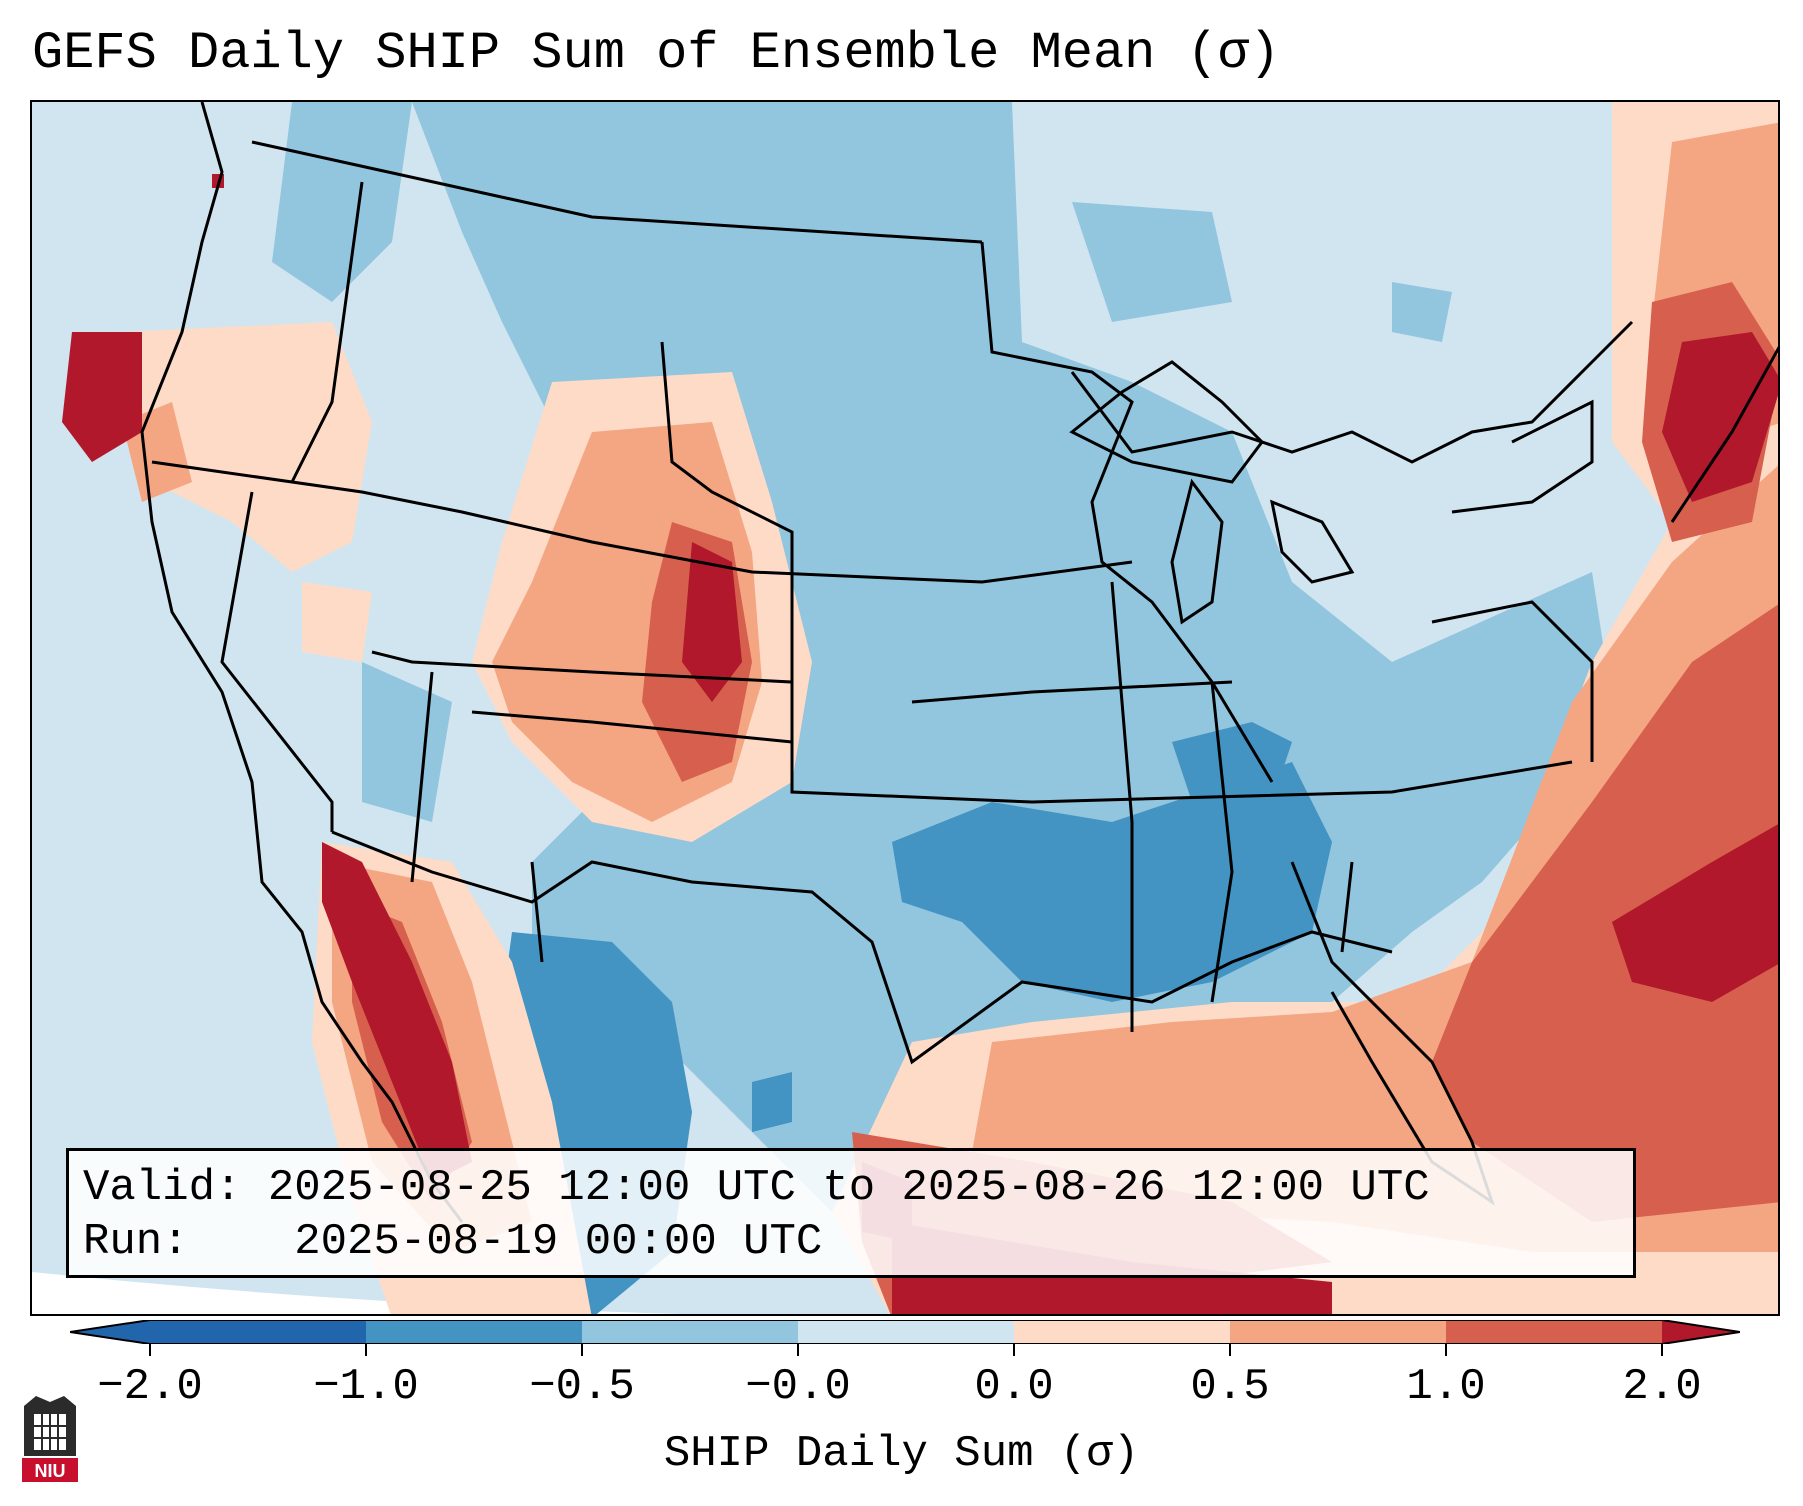 The image size is (1803, 1506). Describe the element at coordinates (901, 1454) in the screenshot. I see `colorbar-label: SHIP Daily Sum (σ)` at that location.